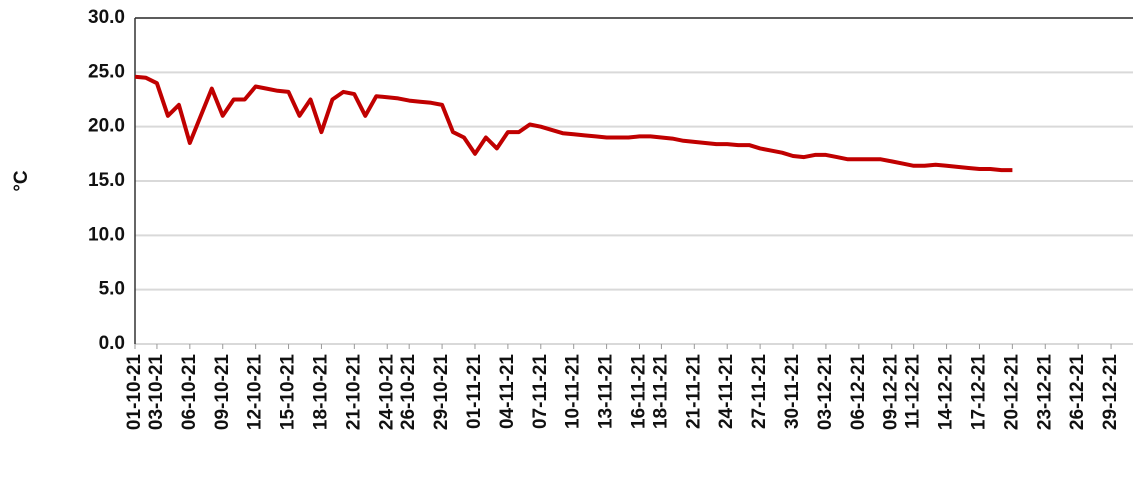 The height and width of the screenshot is (479, 1134). What do you see at coordinates (1044, 392) in the screenshot?
I see `x-tick-label: 23-12-21` at bounding box center [1044, 392].